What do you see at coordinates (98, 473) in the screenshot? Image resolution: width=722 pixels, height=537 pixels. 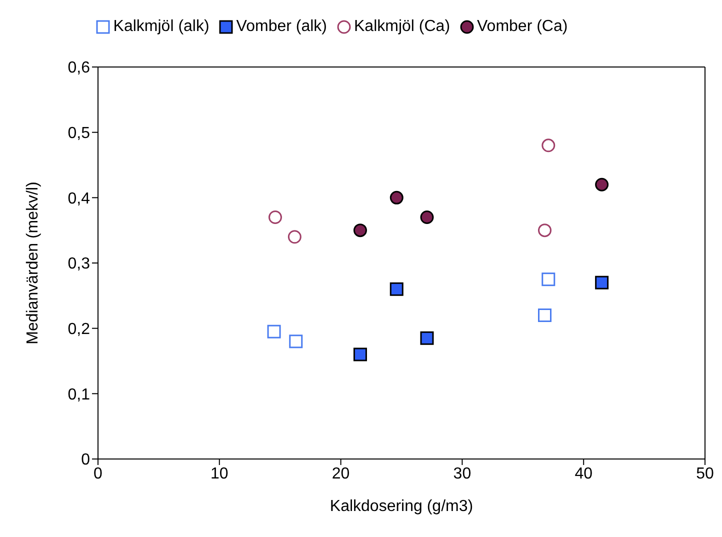 I see `x-tick-label: 0` at bounding box center [98, 473].